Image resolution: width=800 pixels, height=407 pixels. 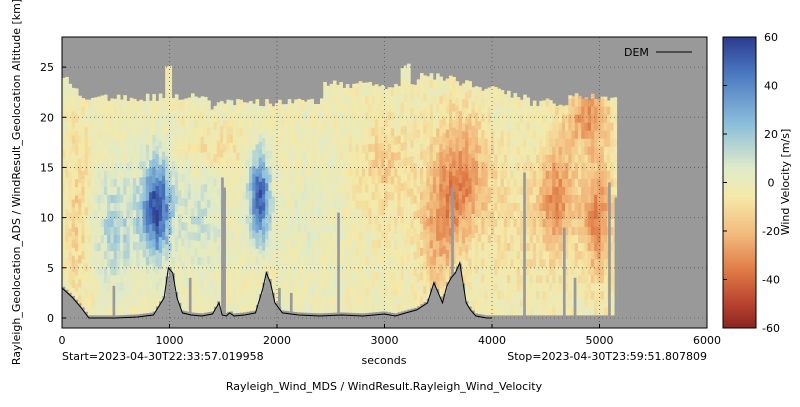 What do you see at coordinates (609, 250) in the screenshot?
I see `data-gap` at bounding box center [609, 250].